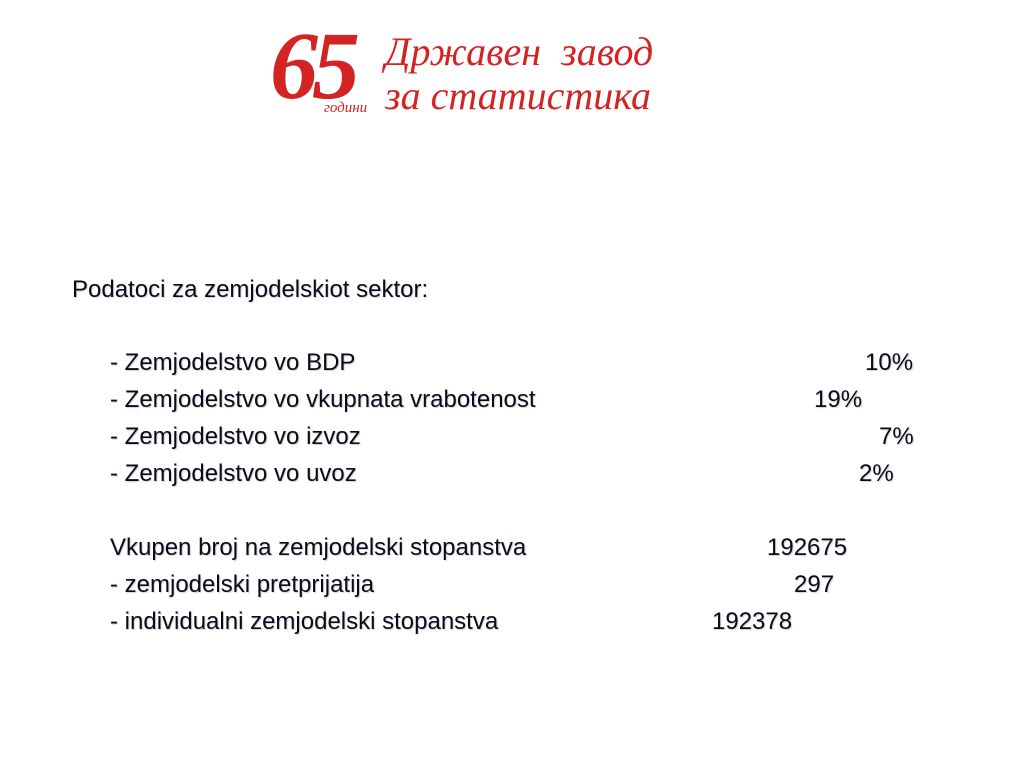 Image resolution: width=1024 pixels, height=768 pixels. What do you see at coordinates (250, 289) in the screenshot?
I see `section-heading: Podatoci za zemjodelskiot sektor:` at bounding box center [250, 289].